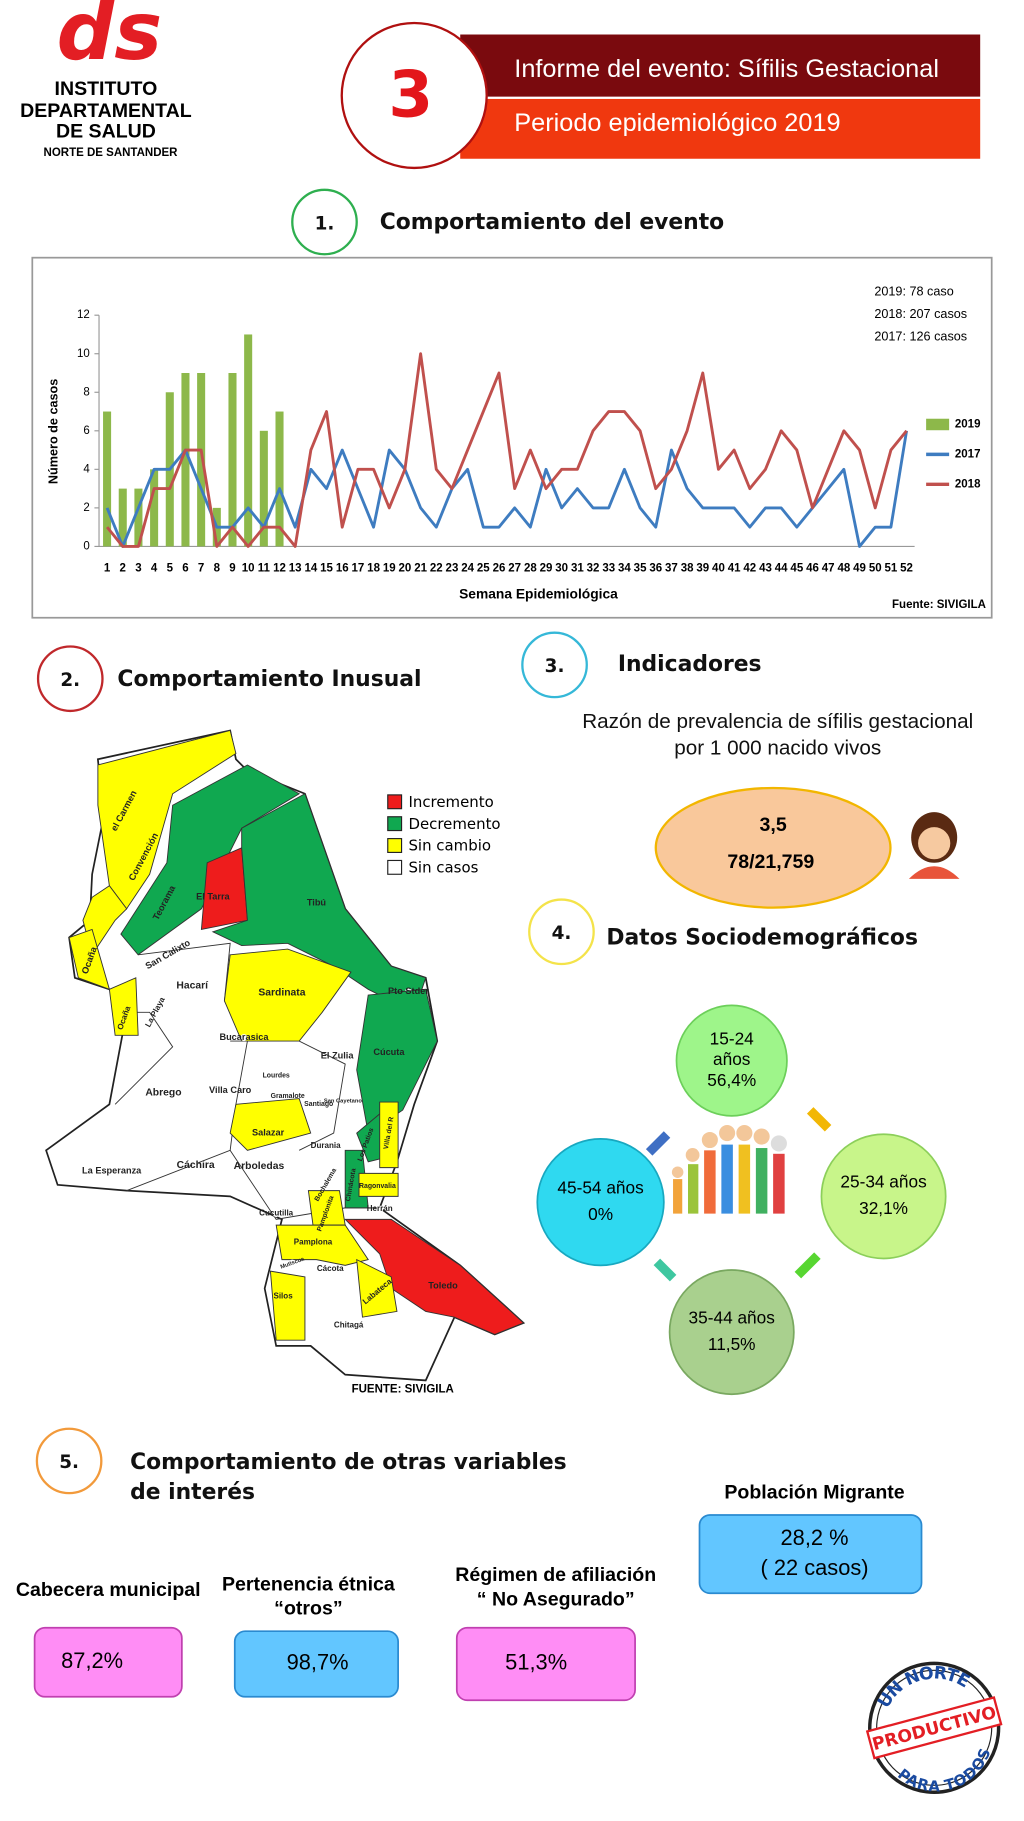 This screenshot has height=1821, width=1024. What do you see at coordinates (875, 568) in the screenshot?
I see `x-tick-label: 50` at bounding box center [875, 568].